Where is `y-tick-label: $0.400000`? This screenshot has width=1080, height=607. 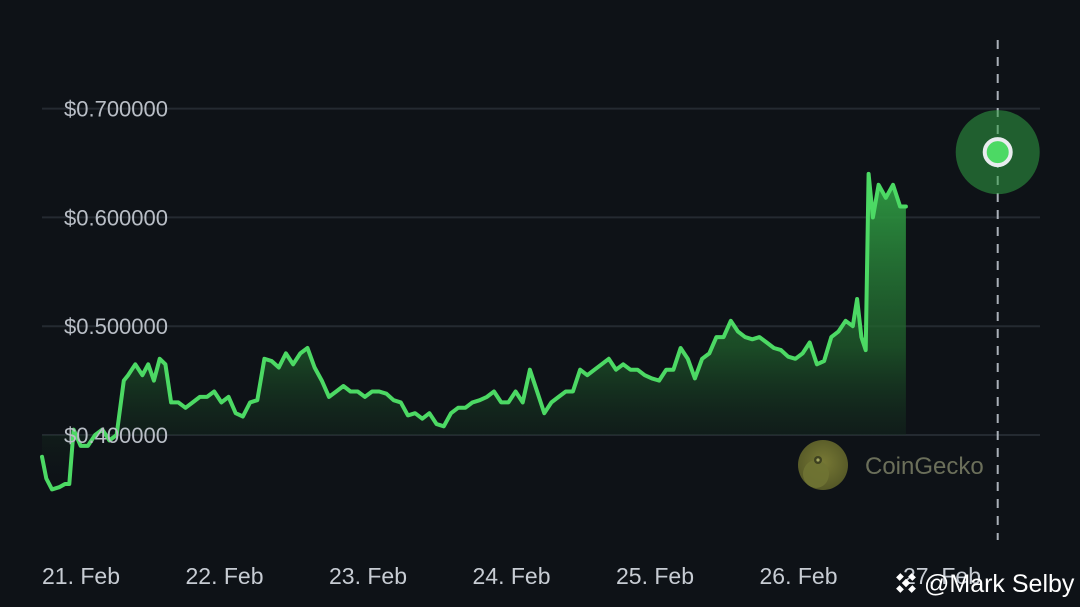 y-tick-label: $0.400000 is located at coordinates (116, 435).